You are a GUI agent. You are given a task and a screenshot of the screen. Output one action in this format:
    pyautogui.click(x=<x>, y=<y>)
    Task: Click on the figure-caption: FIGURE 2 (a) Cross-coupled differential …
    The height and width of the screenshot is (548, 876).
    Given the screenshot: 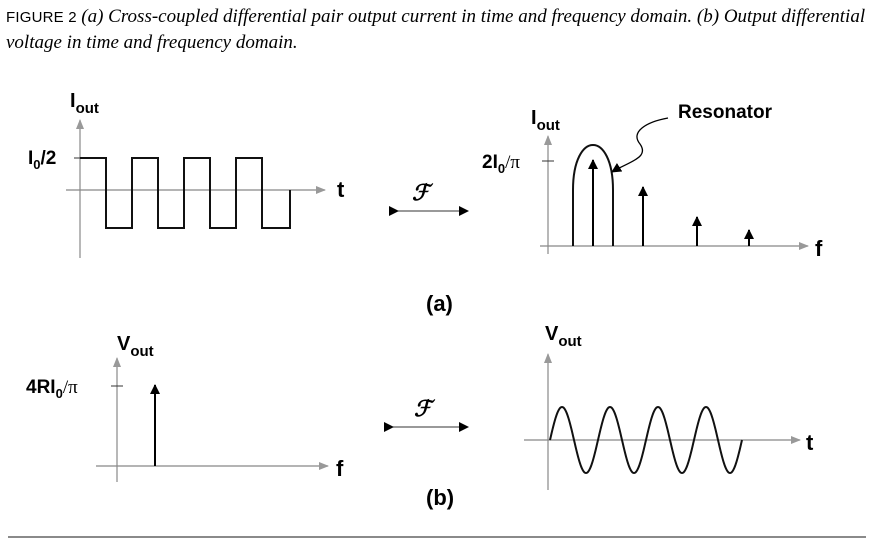 What is the action you would take?
    pyautogui.click(x=437, y=29)
    